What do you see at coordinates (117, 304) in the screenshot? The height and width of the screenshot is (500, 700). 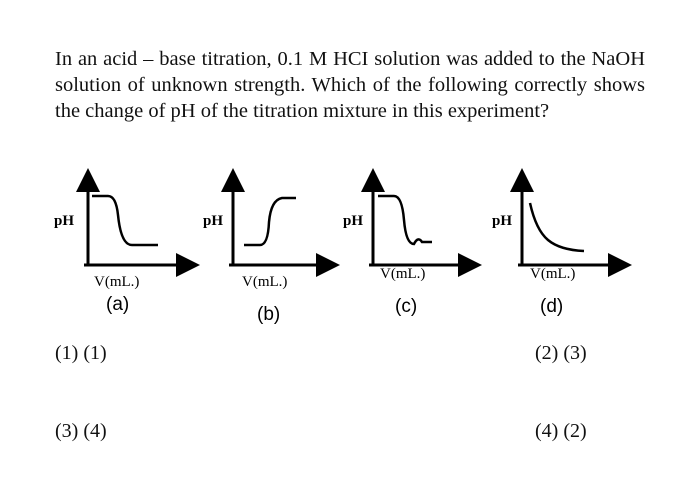 I see `caption: (a)` at bounding box center [117, 304].